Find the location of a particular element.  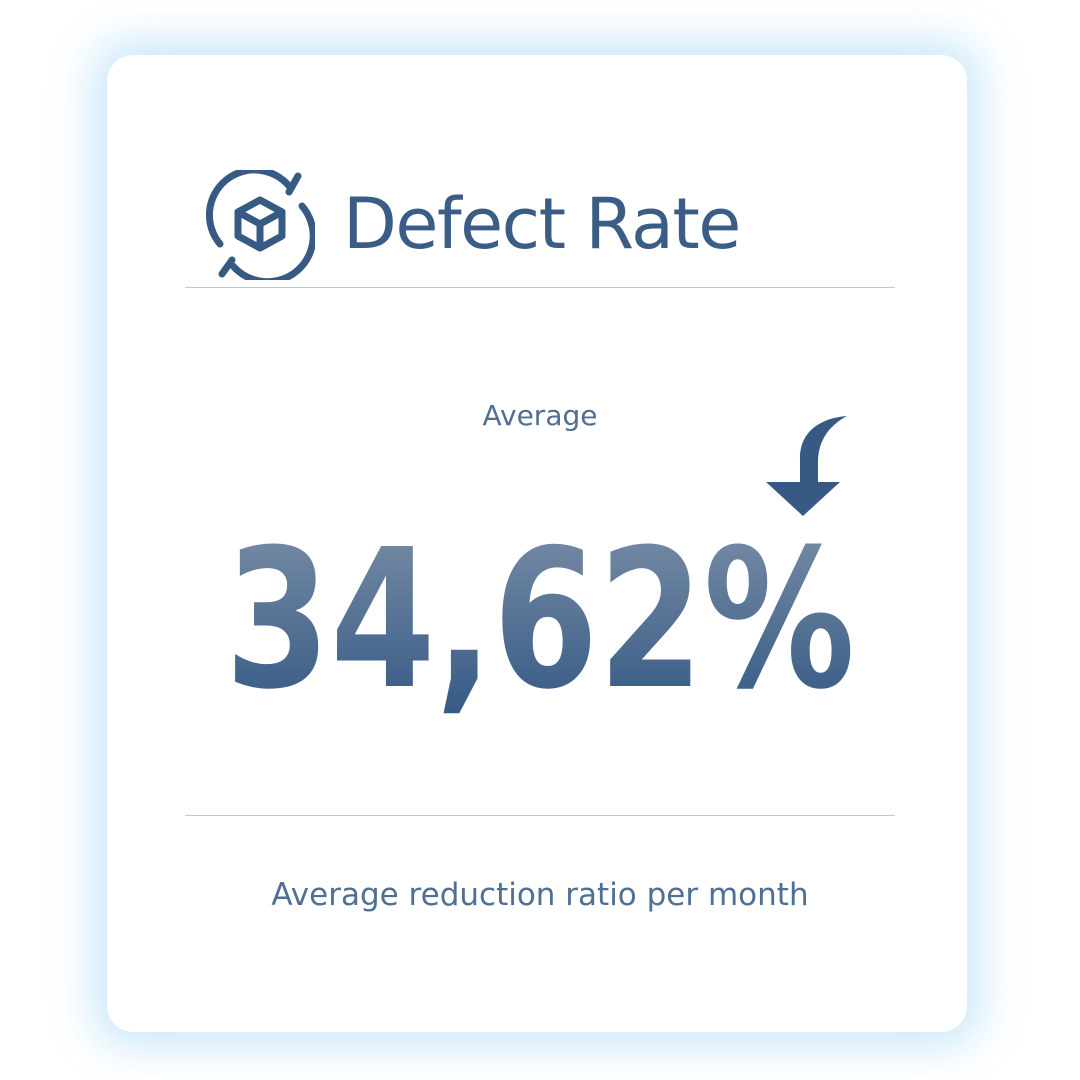

box-refresh-icon is located at coordinates (260, 225).